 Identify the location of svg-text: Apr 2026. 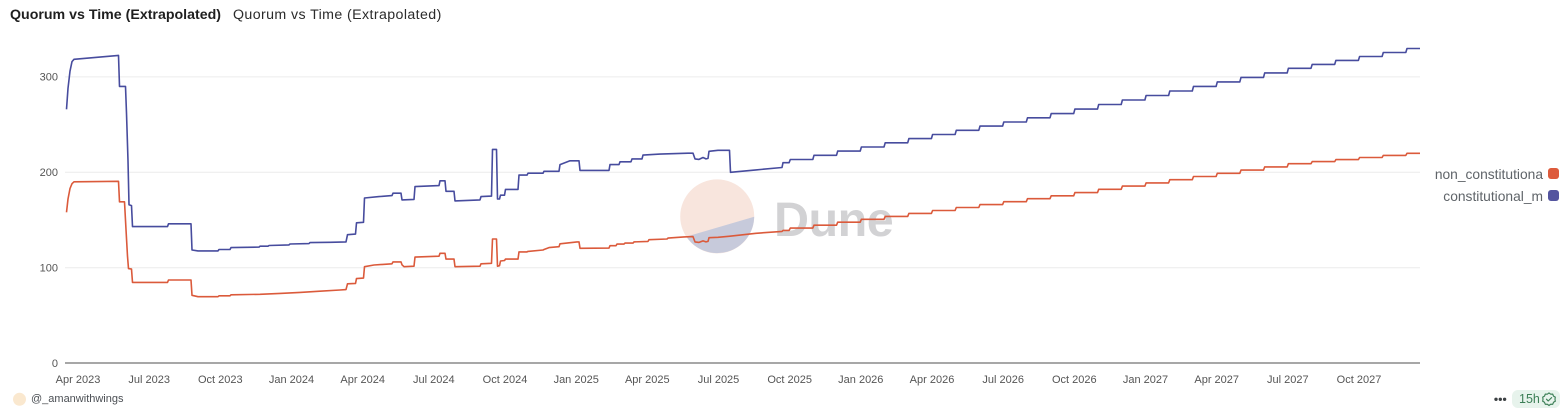
(932, 380).